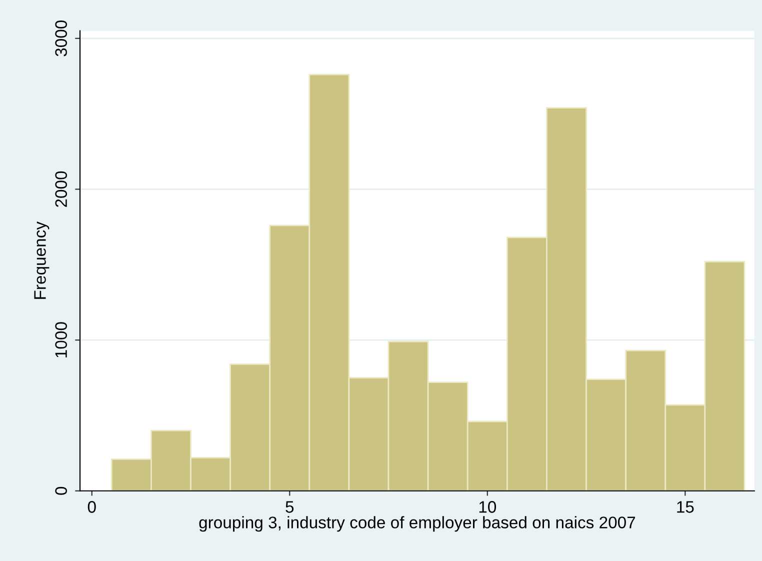  What do you see at coordinates (61, 490) in the screenshot?
I see `y-tick-label: 0` at bounding box center [61, 490].